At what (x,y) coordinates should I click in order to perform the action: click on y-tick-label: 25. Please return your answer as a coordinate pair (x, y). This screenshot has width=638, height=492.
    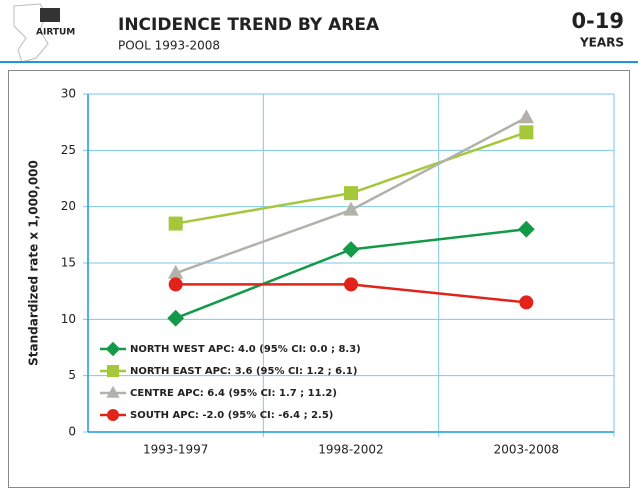
    Looking at the image, I should click on (68, 150).